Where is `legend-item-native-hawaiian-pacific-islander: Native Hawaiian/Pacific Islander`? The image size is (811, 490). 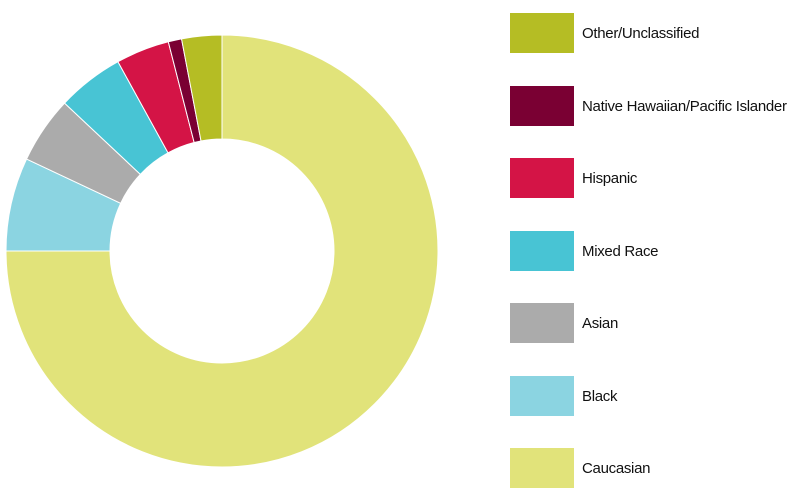
legend-item-native-hawaiian-pacific-islander: Native Hawaiian/Pacific Islander is located at coordinates (648, 106).